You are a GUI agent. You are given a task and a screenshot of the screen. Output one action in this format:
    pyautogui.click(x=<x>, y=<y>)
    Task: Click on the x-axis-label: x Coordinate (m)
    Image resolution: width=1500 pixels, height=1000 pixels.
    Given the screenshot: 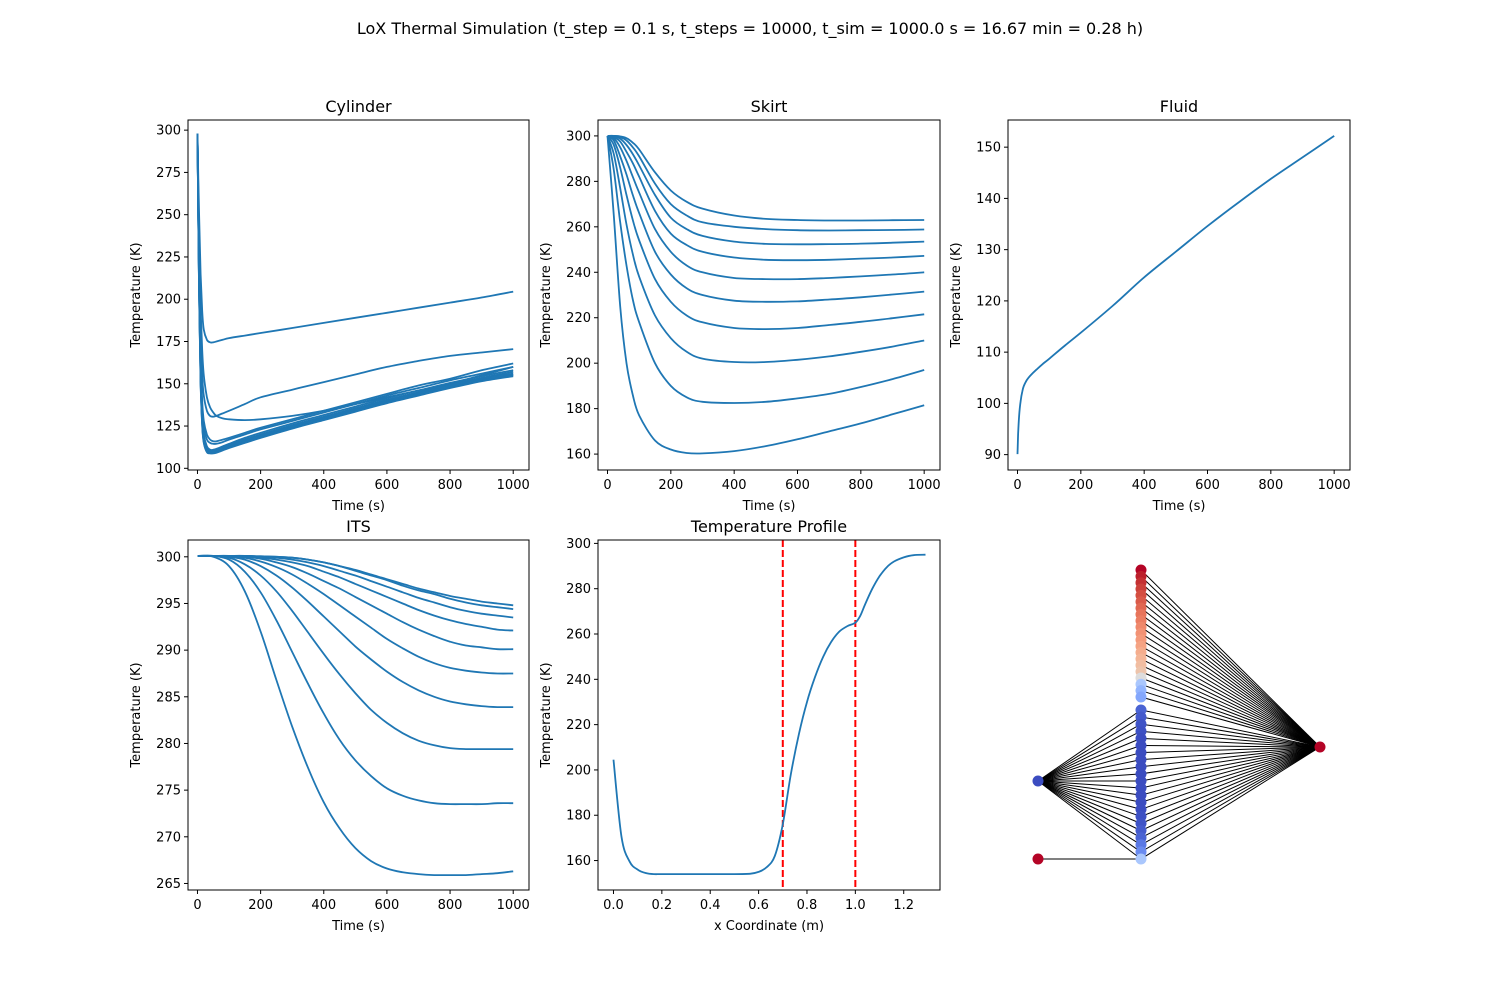 What is the action you would take?
    pyautogui.click(x=769, y=926)
    